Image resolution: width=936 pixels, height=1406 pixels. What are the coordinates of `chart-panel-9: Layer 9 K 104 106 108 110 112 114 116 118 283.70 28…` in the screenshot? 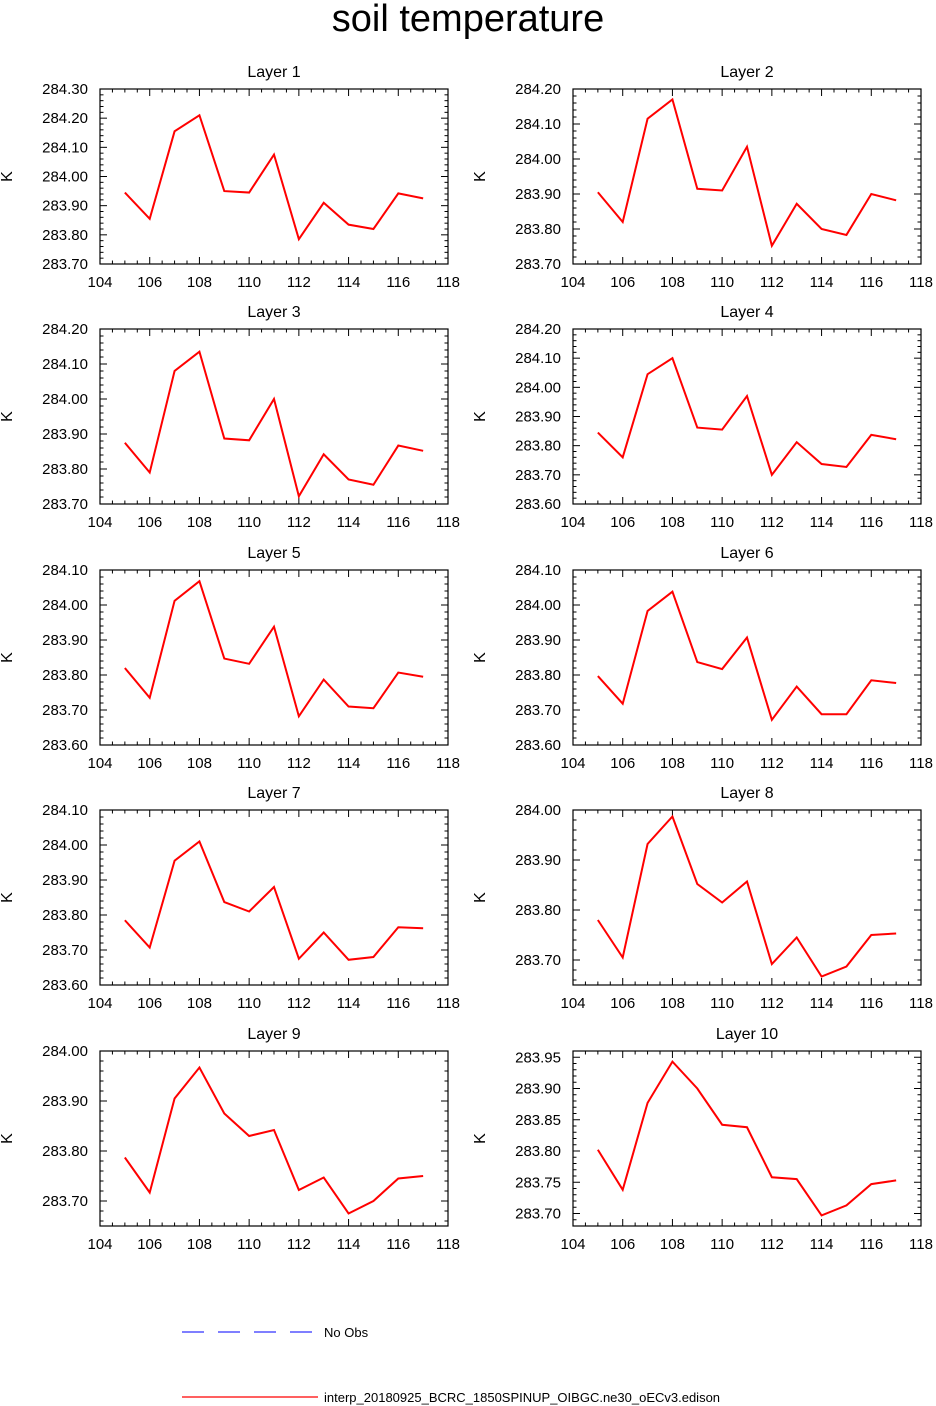 It's located at (230, 1139).